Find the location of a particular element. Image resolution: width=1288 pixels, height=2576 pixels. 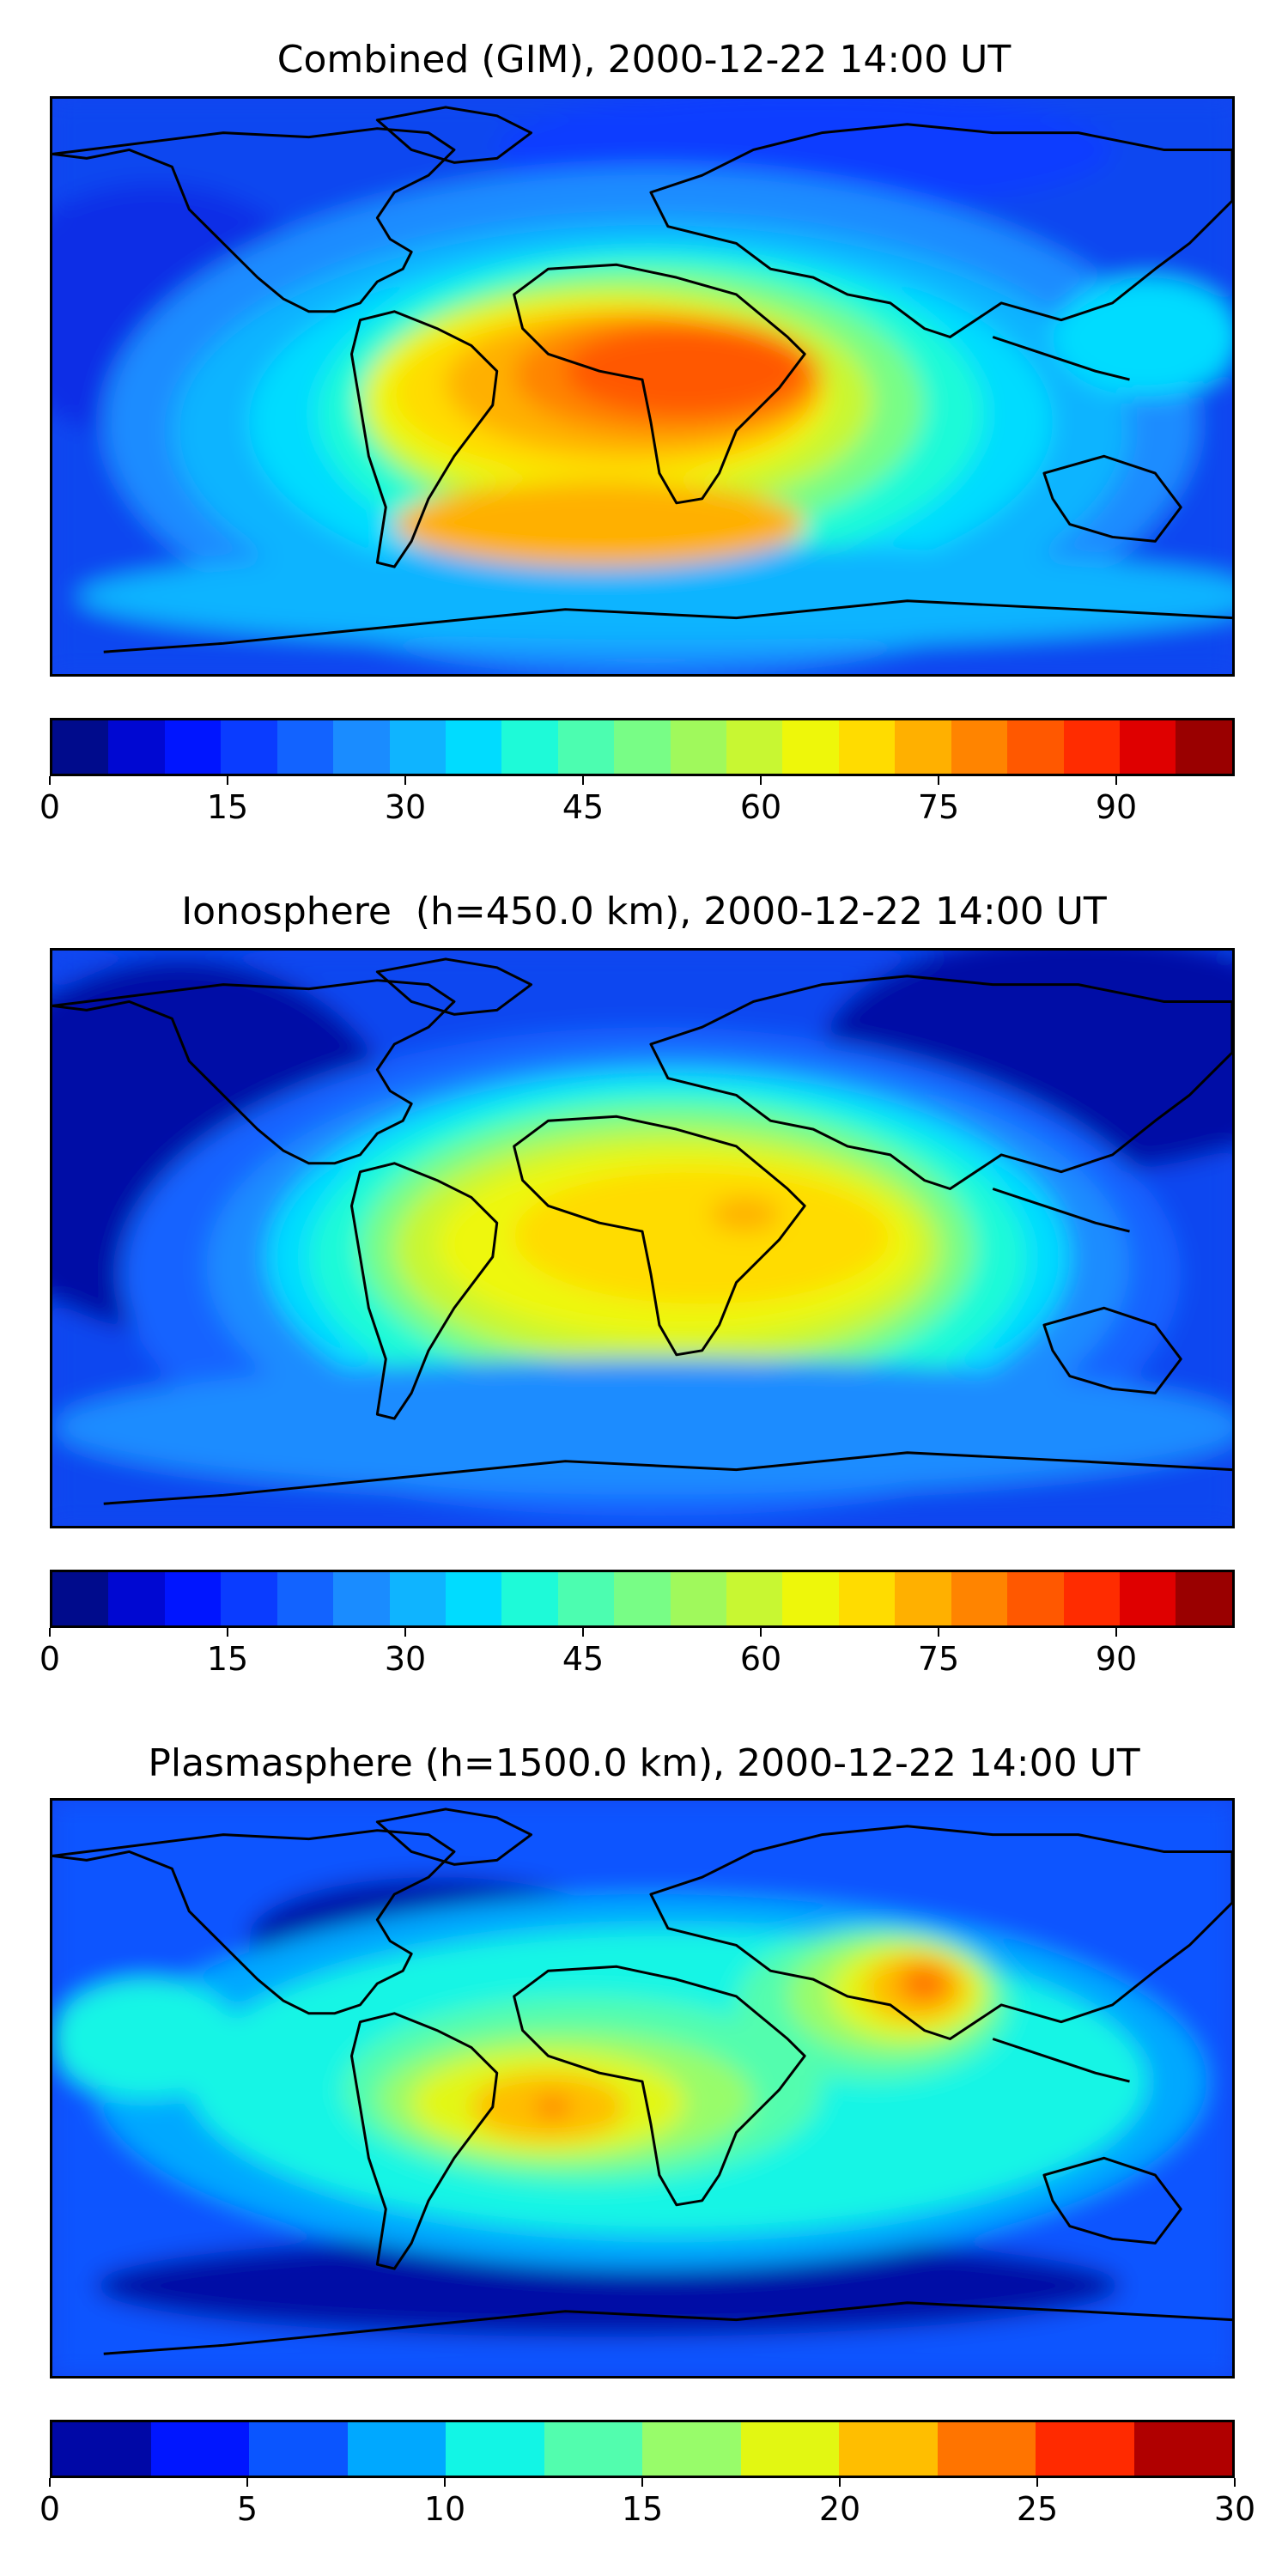

colorbar-ticks-plasmasphere: 0 5 10 15 20 25 30 is located at coordinates (647, 2503).